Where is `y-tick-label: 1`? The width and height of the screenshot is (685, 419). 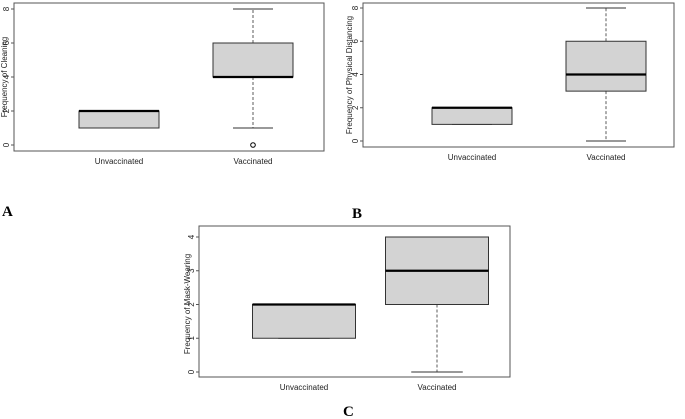
y-tick-label: 1 is located at coordinates (191, 337).